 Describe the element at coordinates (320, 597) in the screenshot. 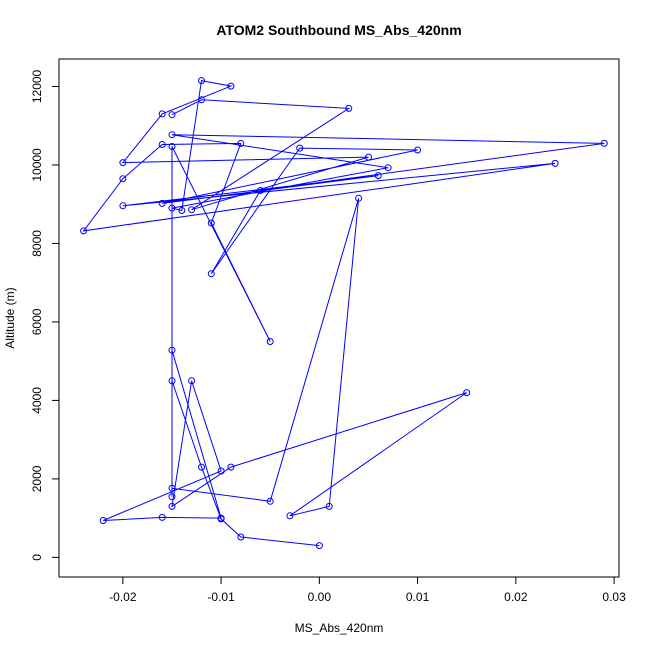

I see `x-tick-label: 0.00` at that location.